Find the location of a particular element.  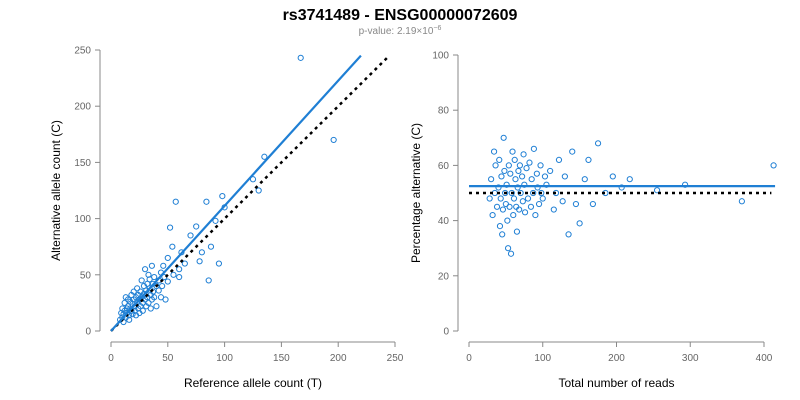

pvalue-text: p-value: 2.19×10 is located at coordinates (396, 31).